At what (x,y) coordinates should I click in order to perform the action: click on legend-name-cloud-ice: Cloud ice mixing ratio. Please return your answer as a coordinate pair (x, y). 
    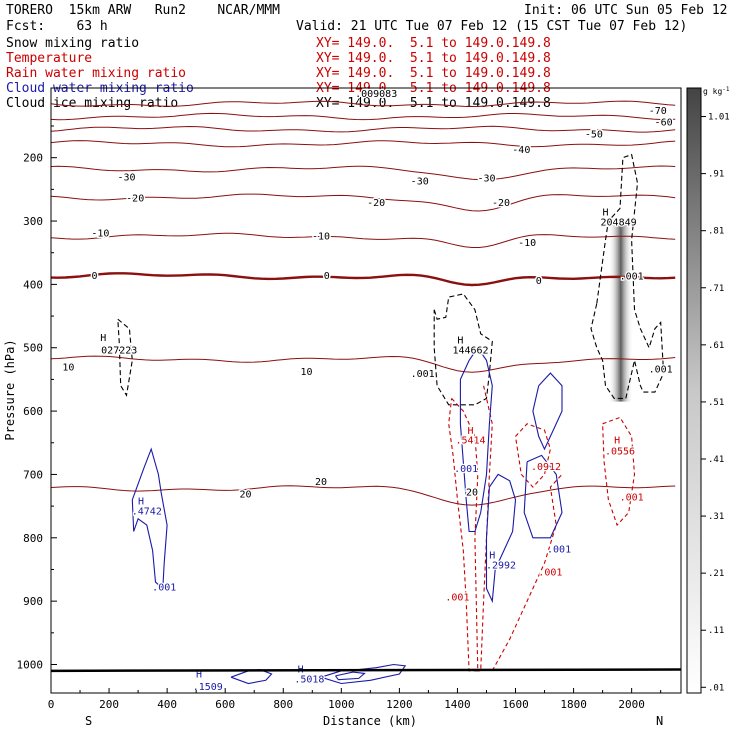
    Looking at the image, I should click on (92, 103).